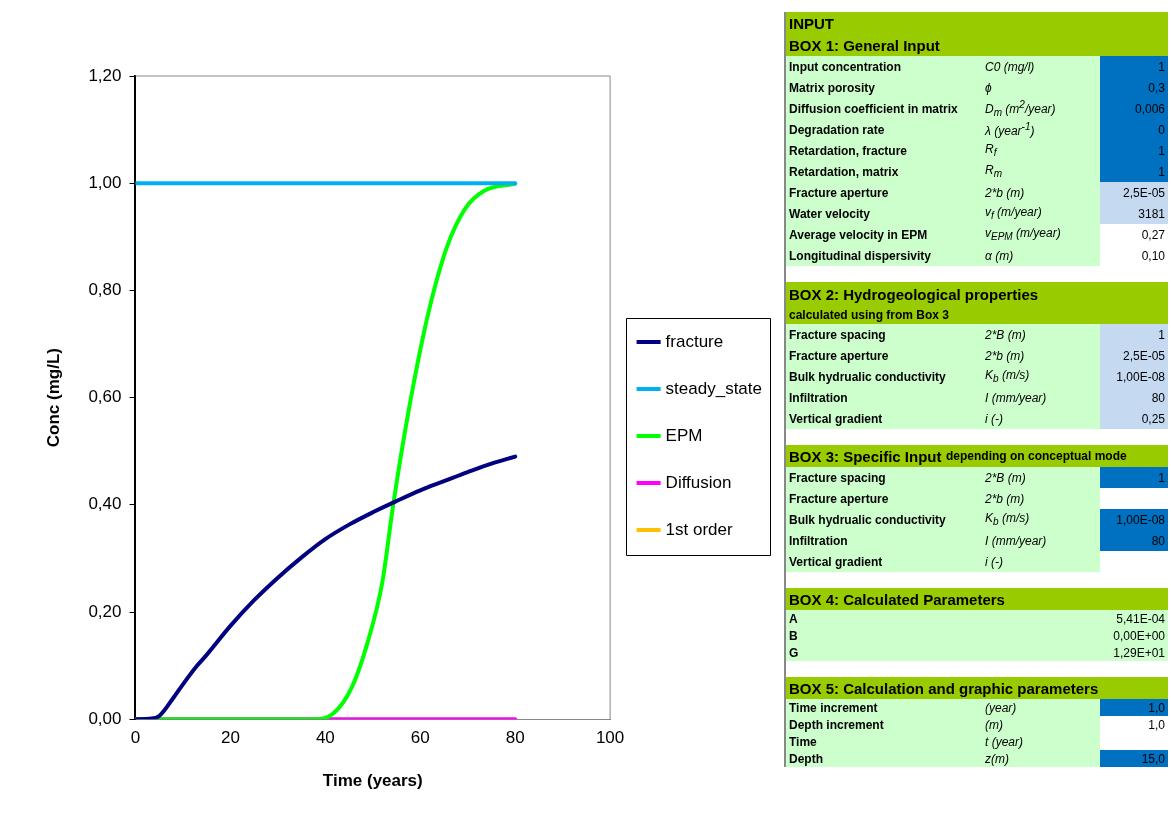 The width and height of the screenshot is (1171, 813). I want to click on text: 0,006, so click(1149, 108).